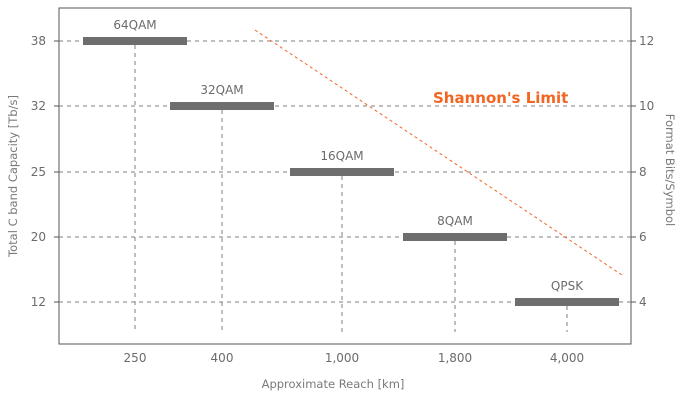  What do you see at coordinates (342, 172) in the screenshot?
I see `bar-16qam` at bounding box center [342, 172].